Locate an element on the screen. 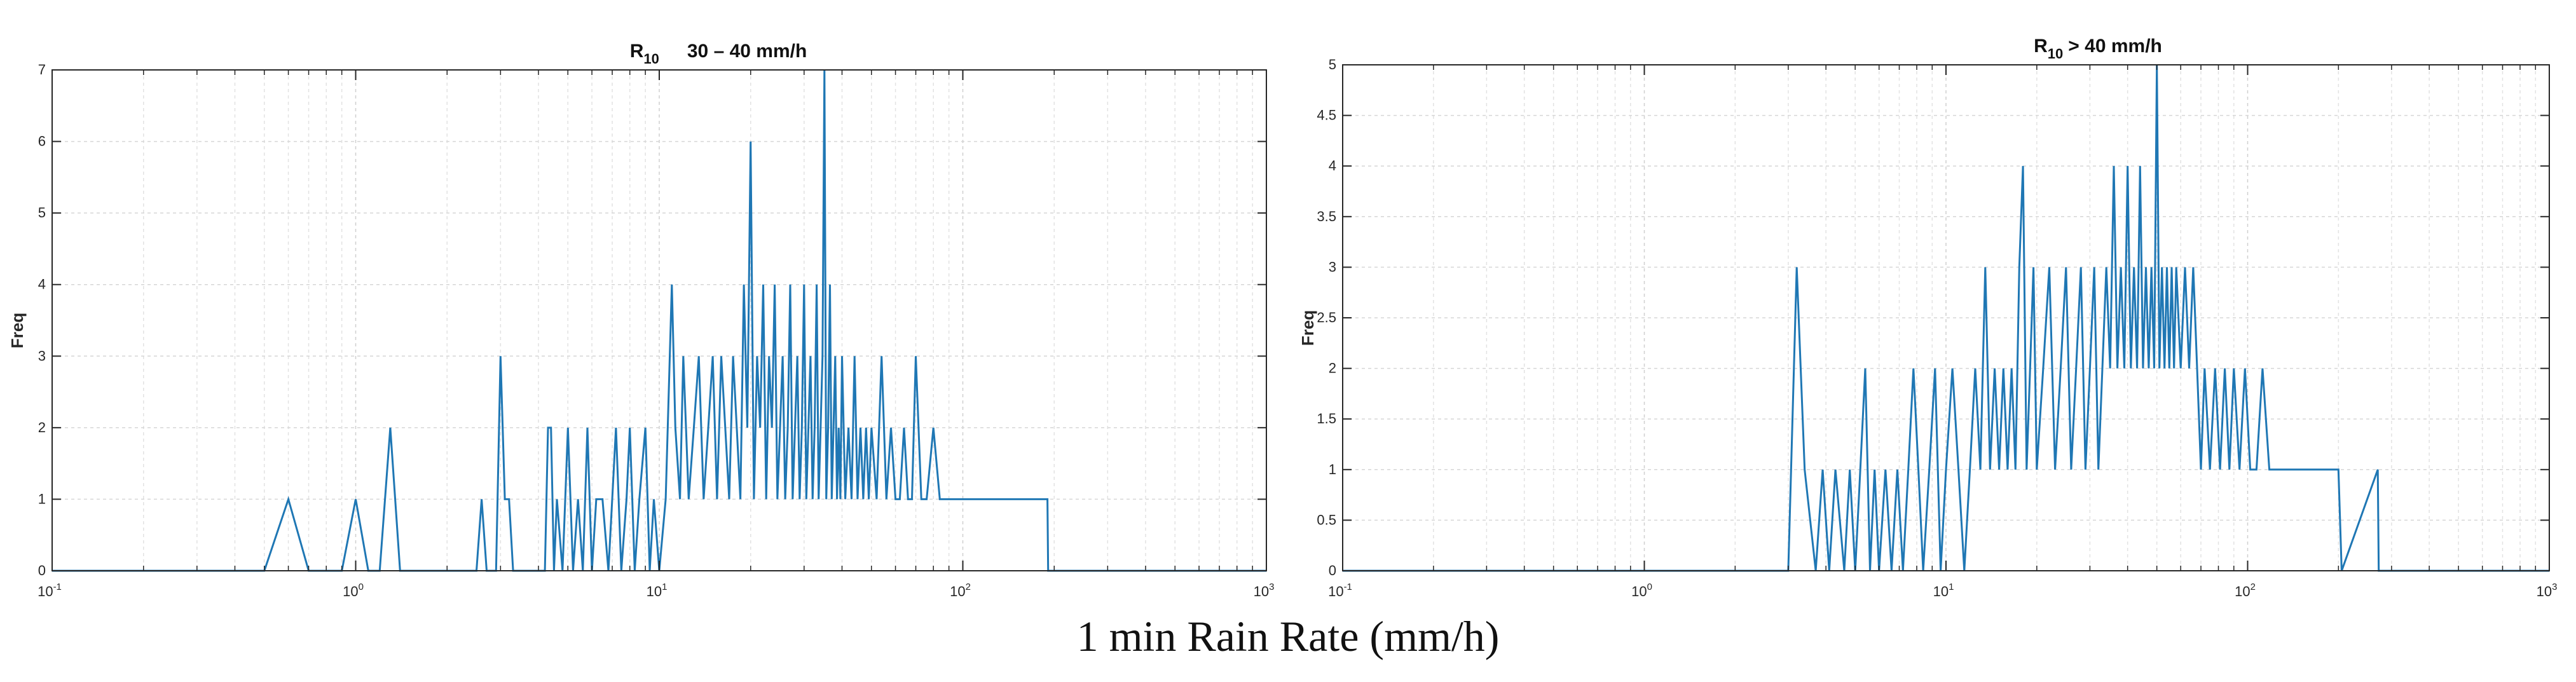 This screenshot has width=2576, height=682. right-y-tick-label: 3.5 is located at coordinates (1326, 216).